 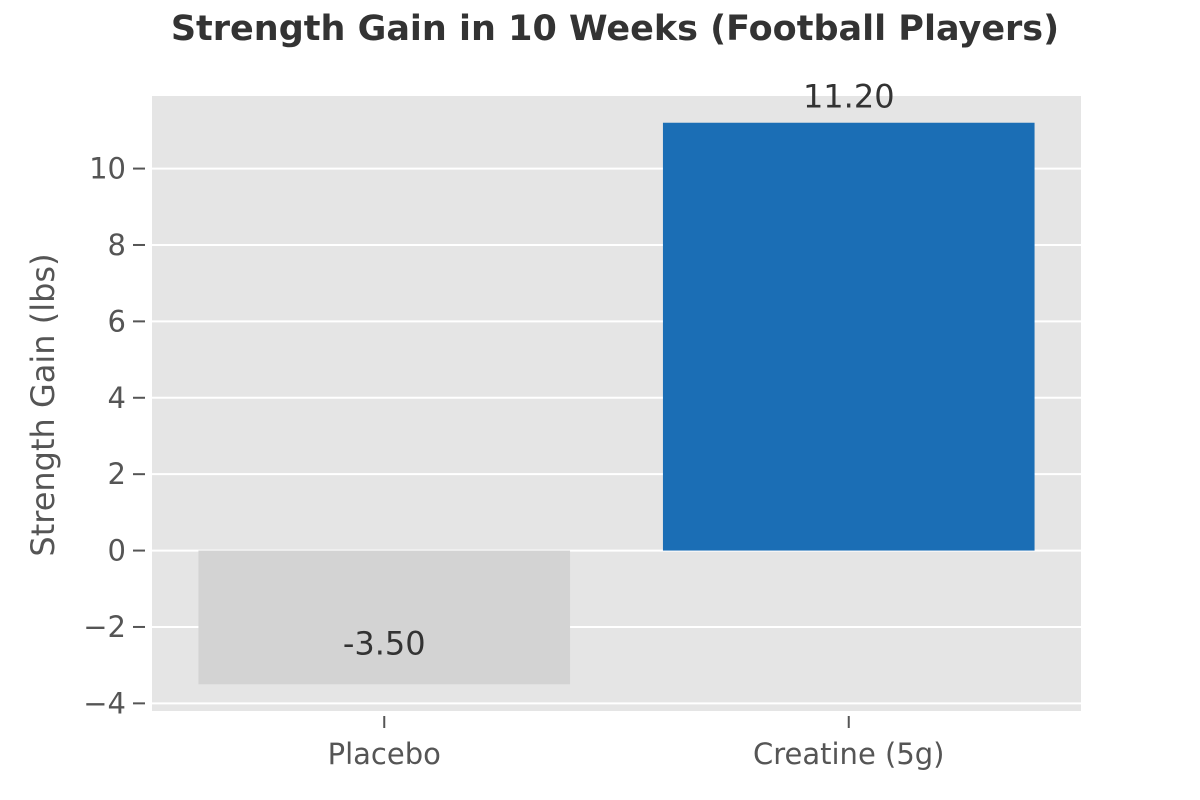 What do you see at coordinates (107, 169) in the screenshot?
I see `y-tick-label: 10` at bounding box center [107, 169].